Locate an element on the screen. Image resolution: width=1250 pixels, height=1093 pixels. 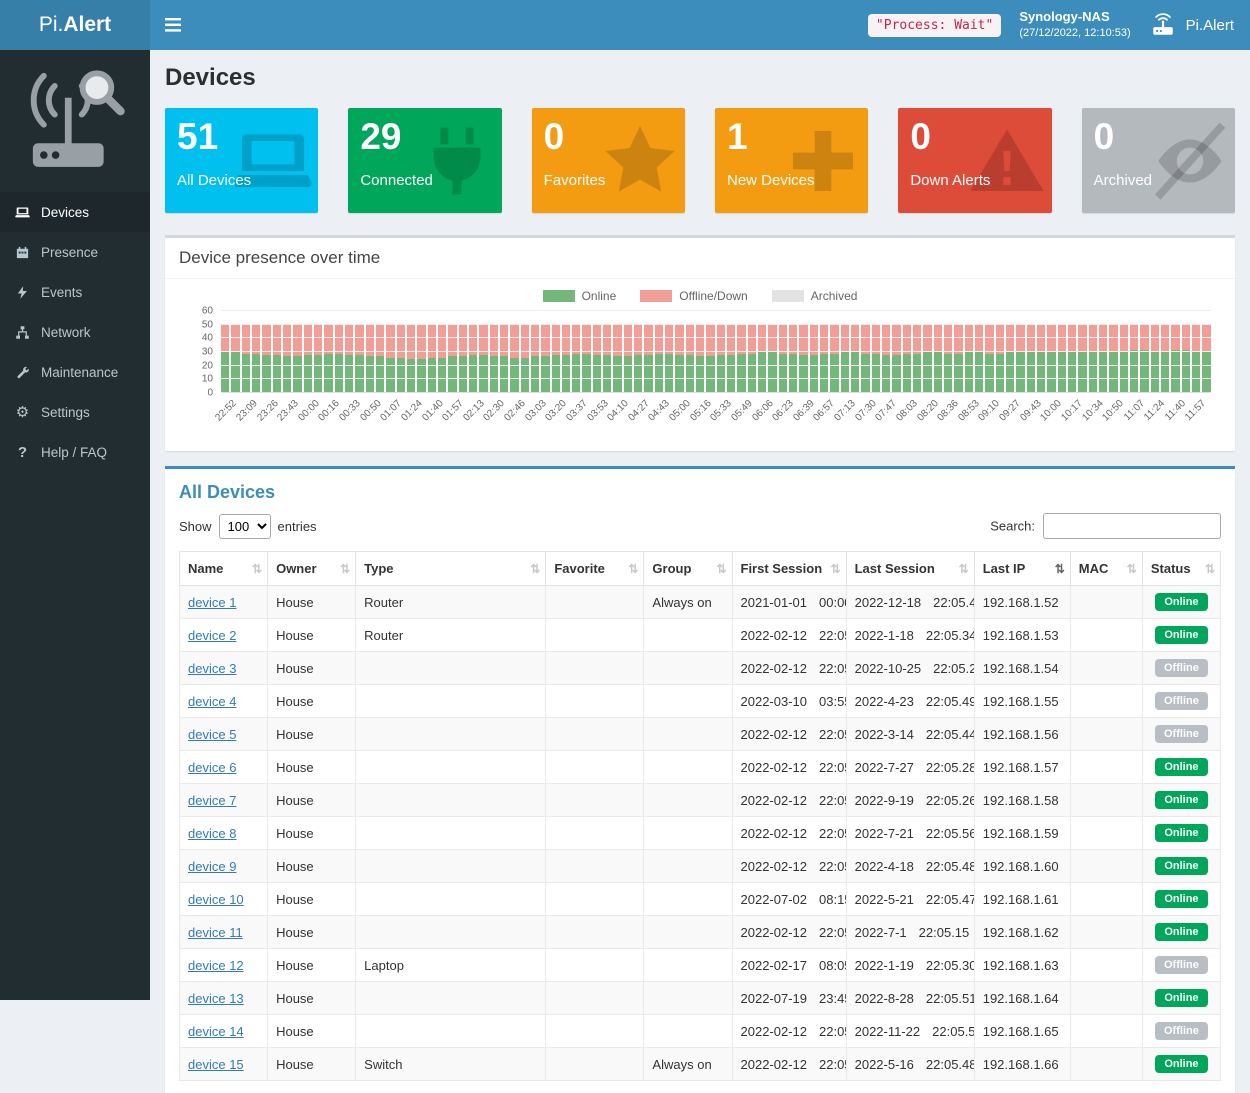
column-header-status: Status⇅ is located at coordinates (1181, 569).